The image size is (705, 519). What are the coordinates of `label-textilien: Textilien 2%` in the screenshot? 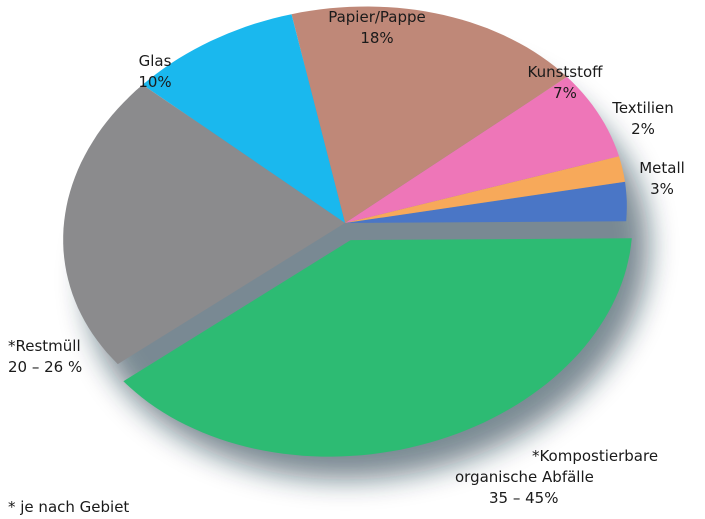 It's located at (643, 119).